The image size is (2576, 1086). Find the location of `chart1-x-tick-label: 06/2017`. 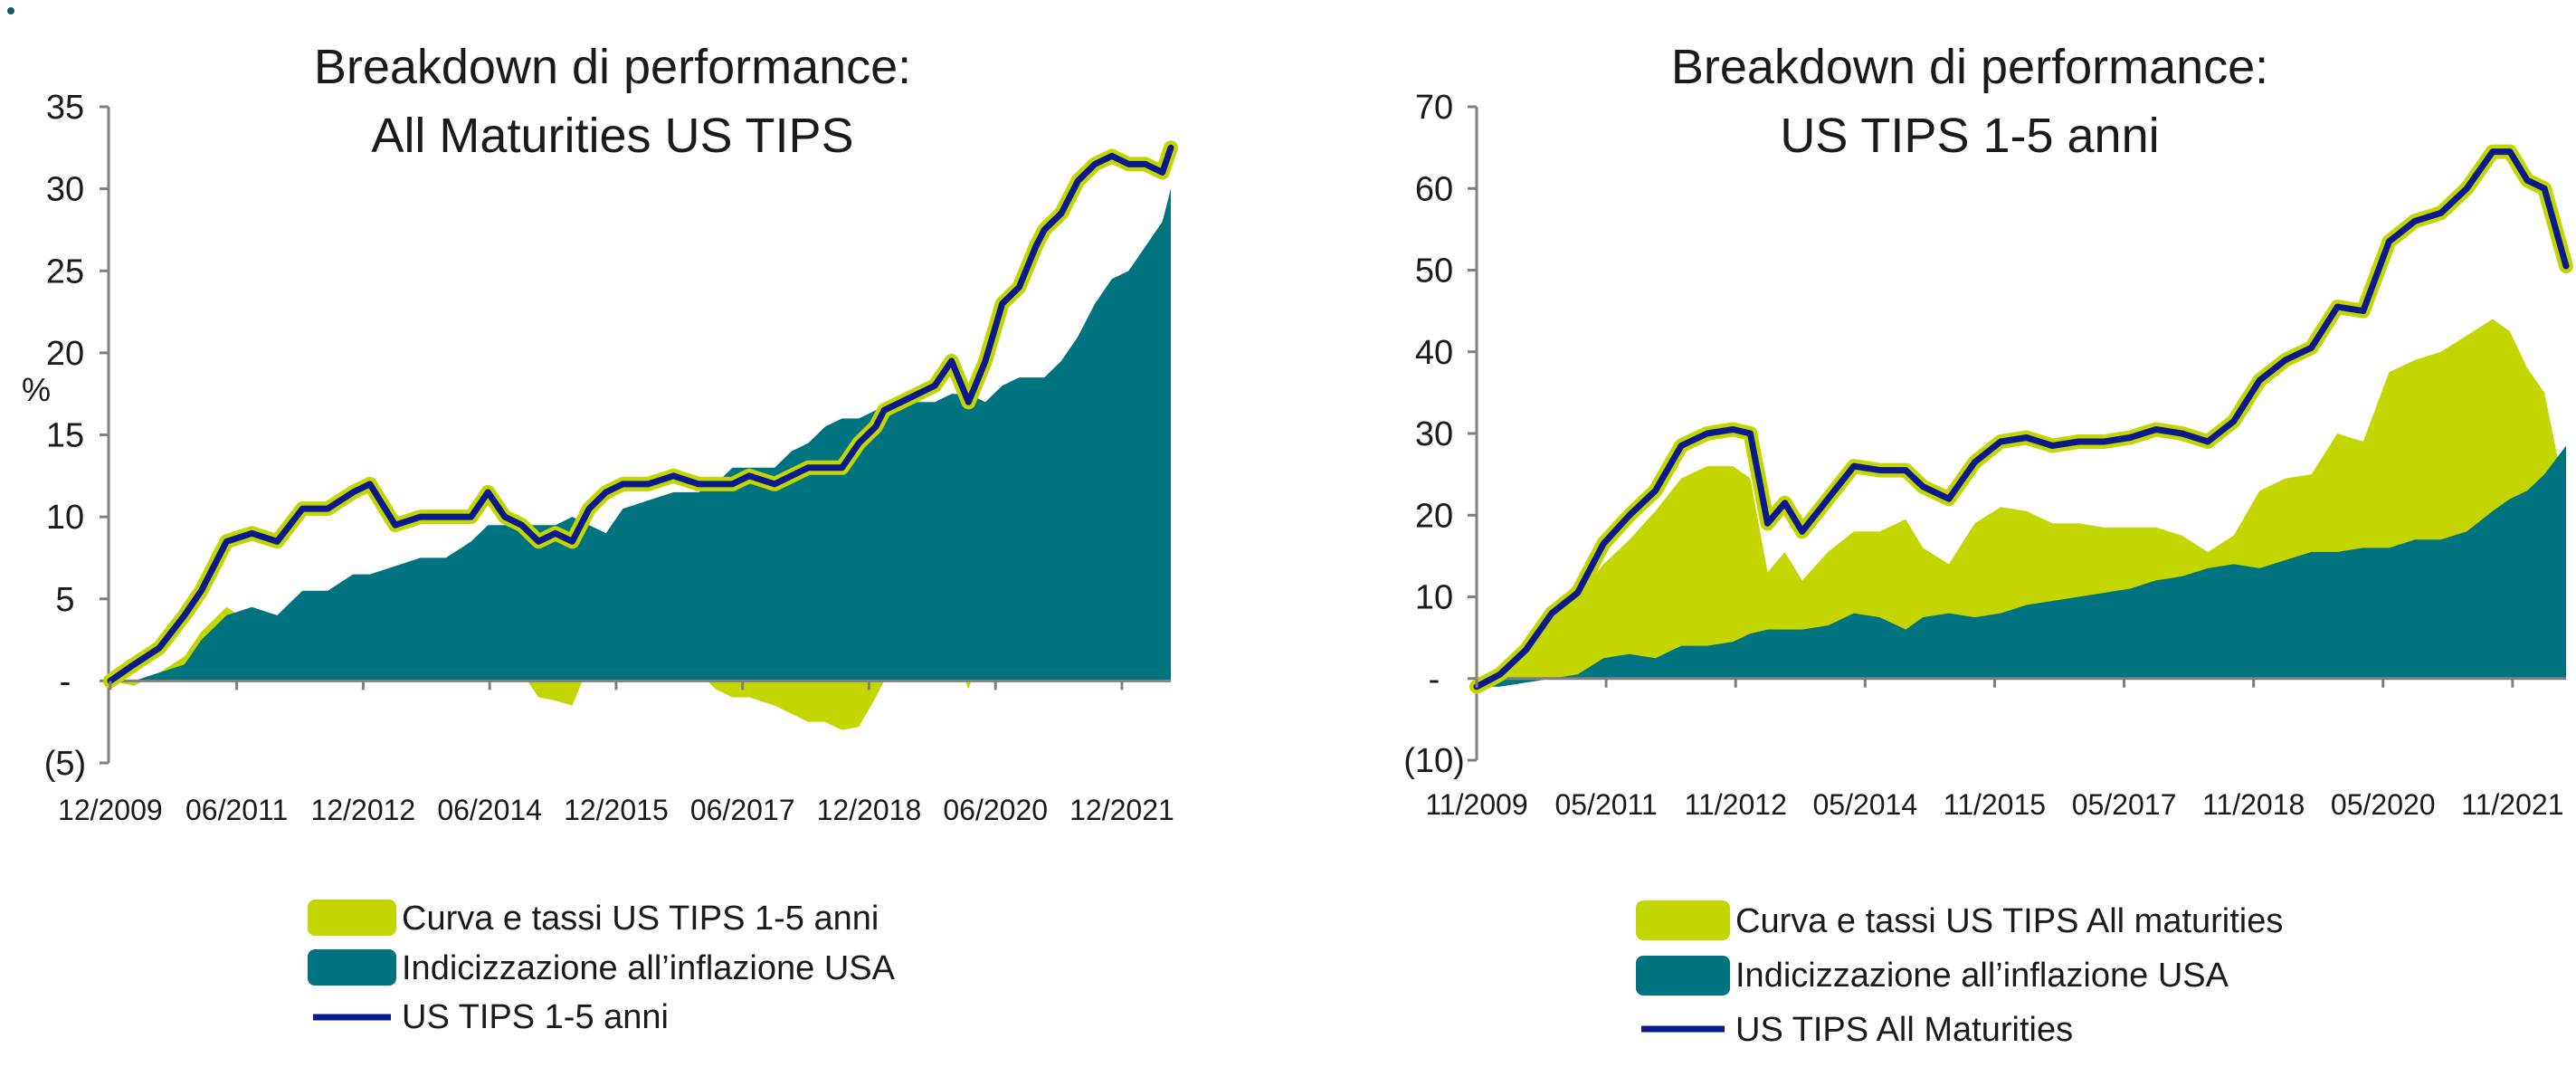

chart1-x-tick-label: 06/2017 is located at coordinates (742, 810).